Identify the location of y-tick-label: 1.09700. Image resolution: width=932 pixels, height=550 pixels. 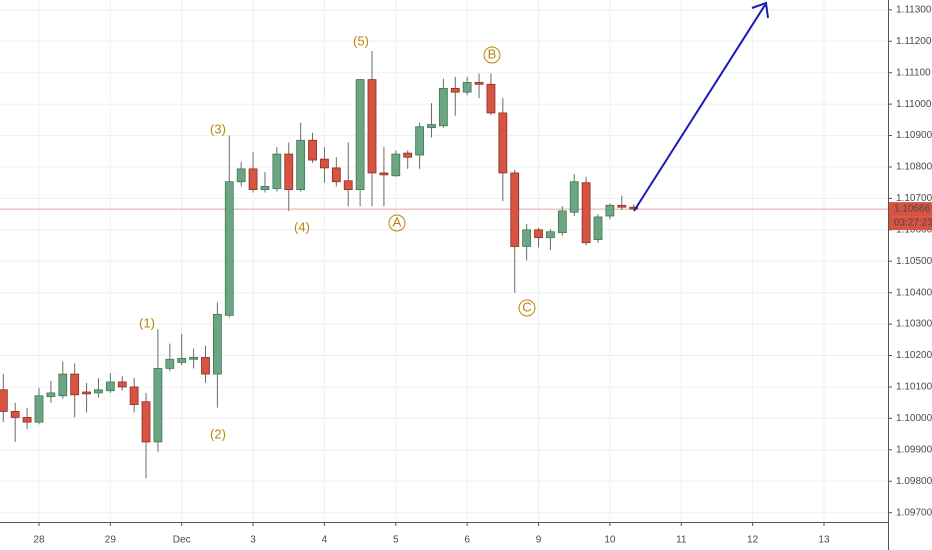
(914, 512).